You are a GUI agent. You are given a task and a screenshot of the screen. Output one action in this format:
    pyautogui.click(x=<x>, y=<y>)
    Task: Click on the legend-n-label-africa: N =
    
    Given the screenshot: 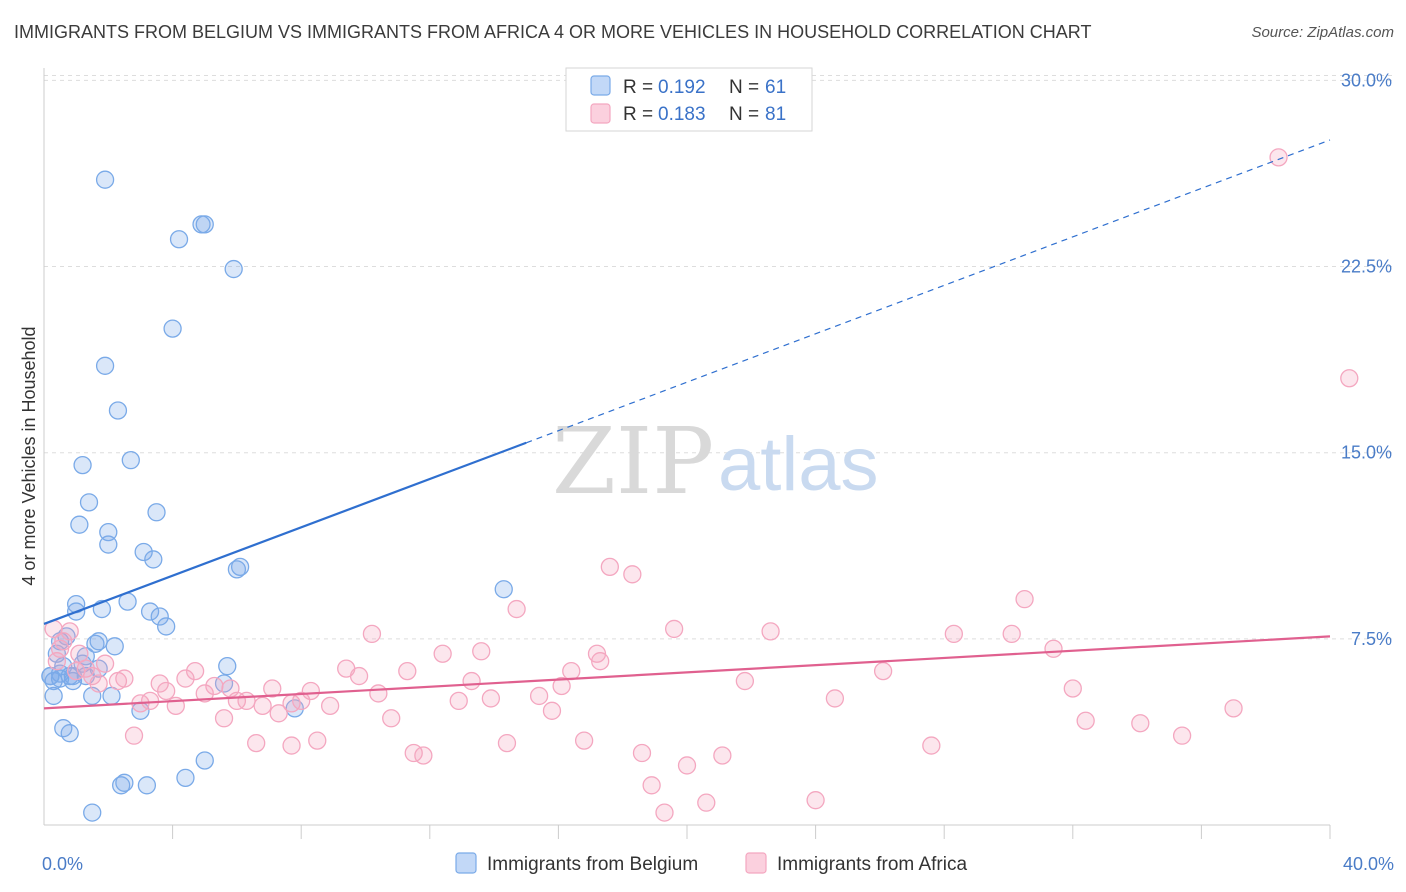 What is the action you would take?
    pyautogui.click(x=744, y=114)
    